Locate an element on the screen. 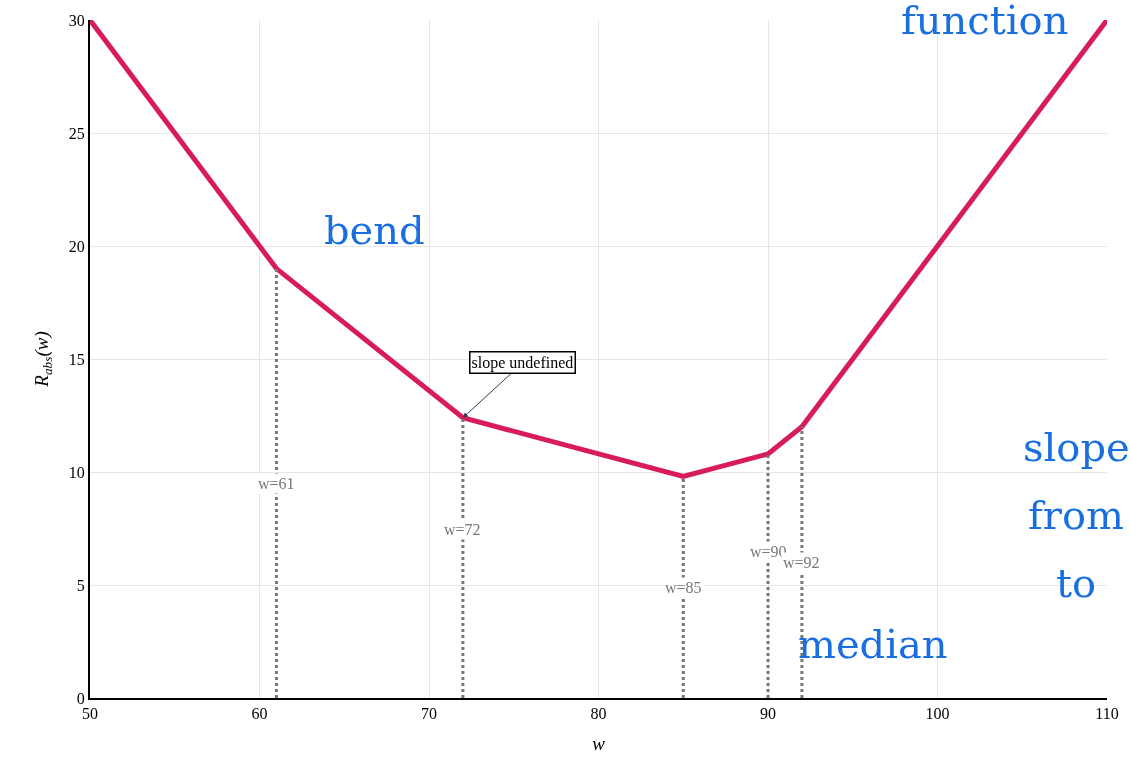 Image resolution: width=1131 pixels, height=768 pixels. y-tick-label: 10 is located at coordinates (76, 472).